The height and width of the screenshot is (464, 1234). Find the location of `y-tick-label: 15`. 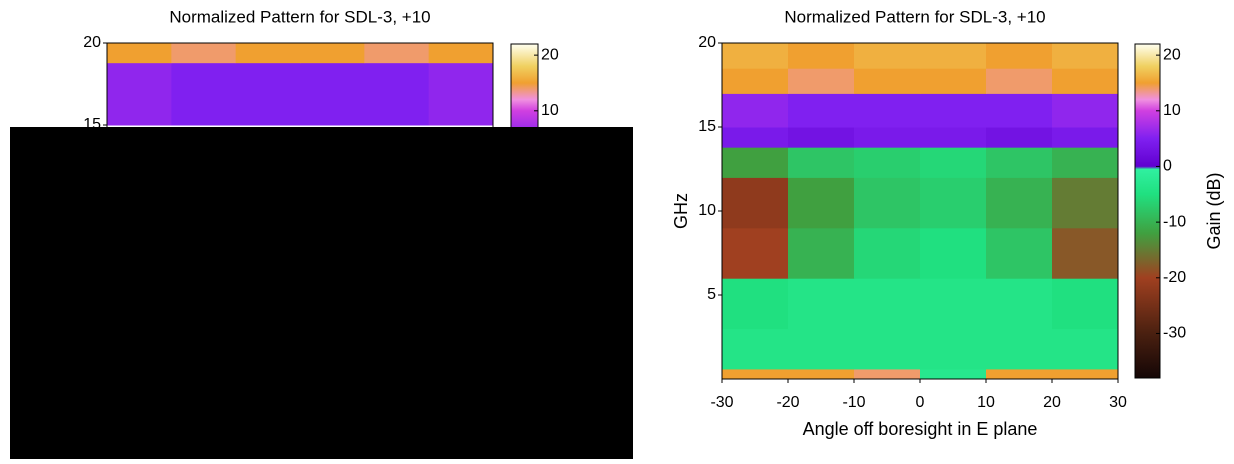

y-tick-label: 15 is located at coordinates (707, 126).